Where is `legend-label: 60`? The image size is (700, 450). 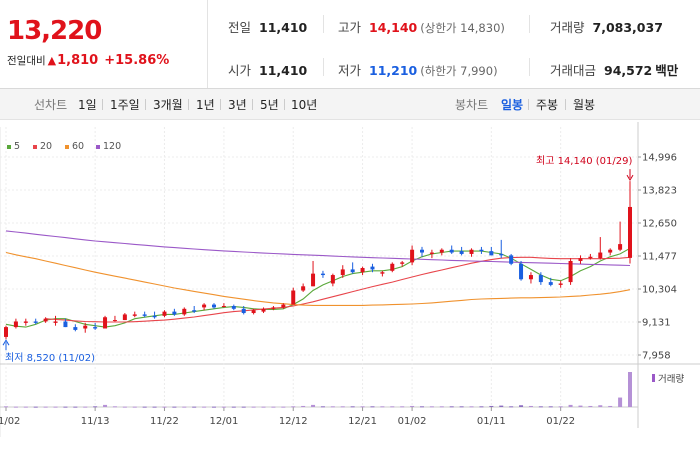 legend-label: 60 is located at coordinates (78, 146).